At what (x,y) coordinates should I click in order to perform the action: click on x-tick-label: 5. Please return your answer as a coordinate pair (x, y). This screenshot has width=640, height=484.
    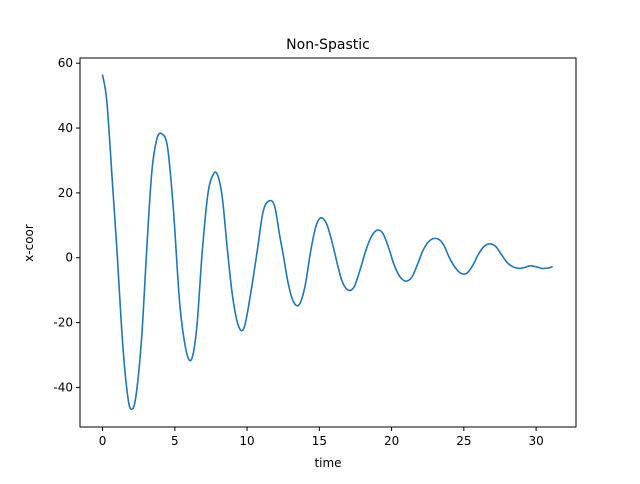
    Looking at the image, I should click on (175, 441).